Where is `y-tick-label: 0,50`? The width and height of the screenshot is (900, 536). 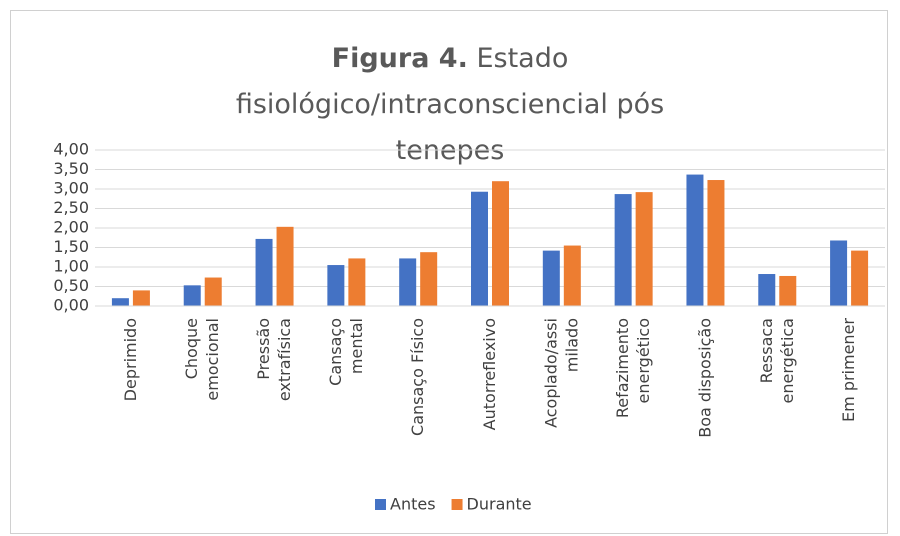 y-tick-label: 0,50 is located at coordinates (71, 285).